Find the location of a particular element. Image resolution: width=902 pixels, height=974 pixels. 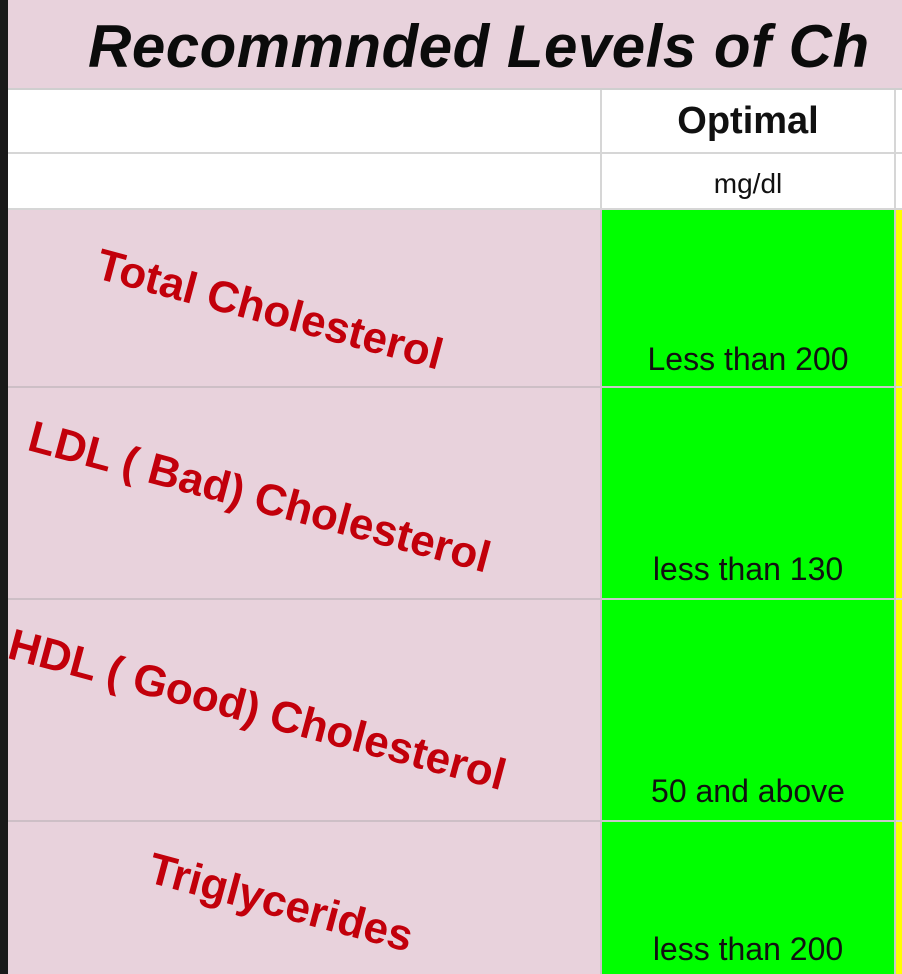

header-next-cell is located at coordinates (899, 122).